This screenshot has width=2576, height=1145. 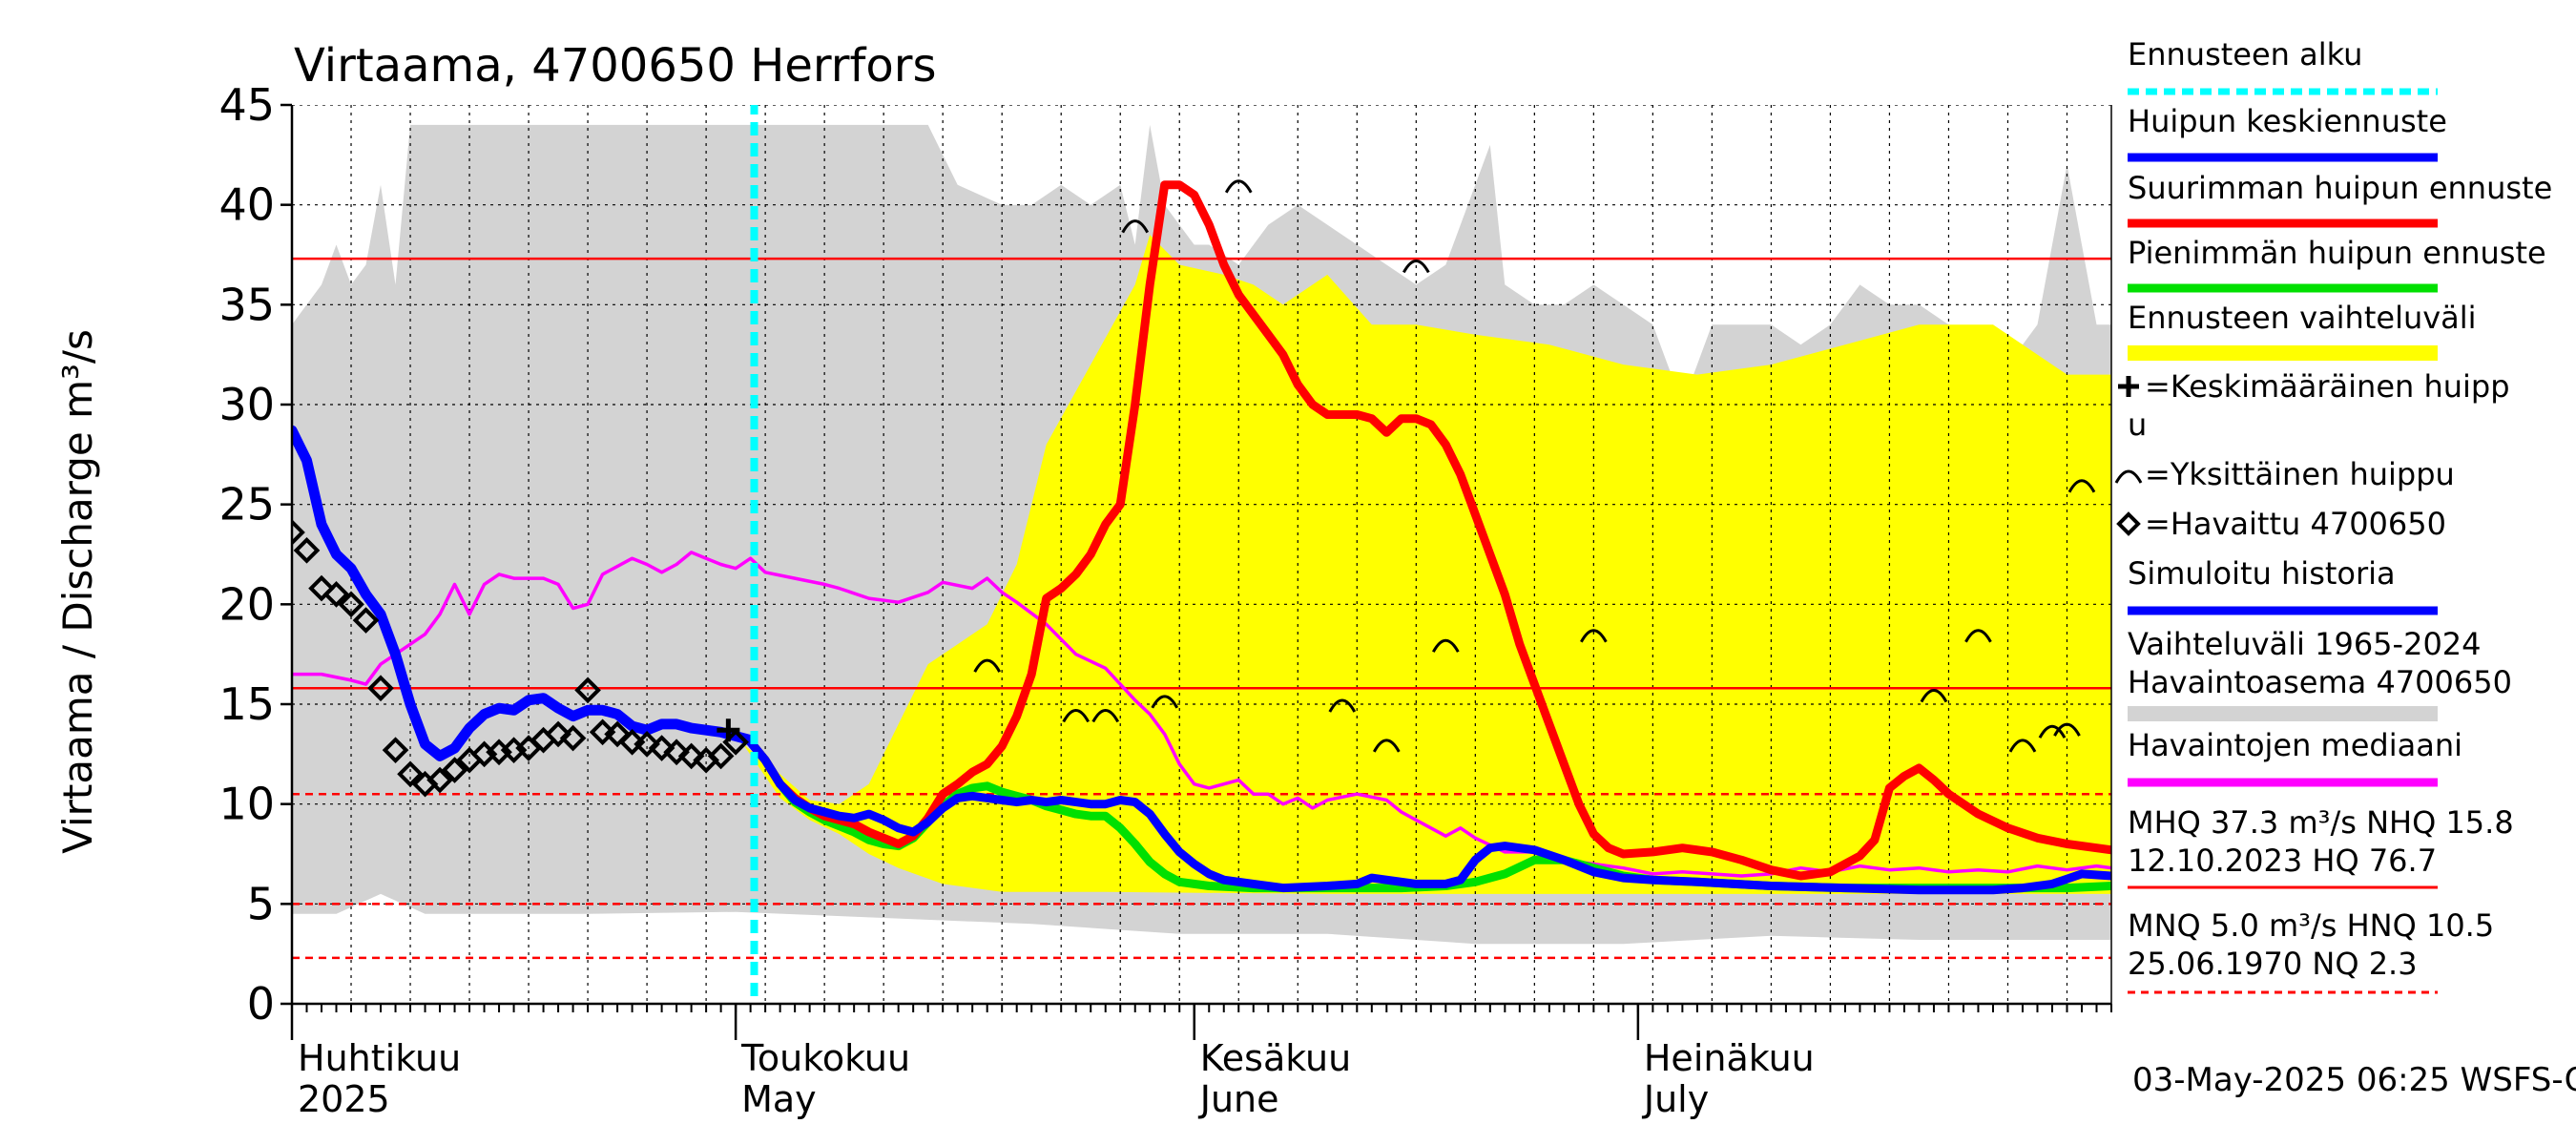 What do you see at coordinates (2273, 964) in the screenshot?
I see `stats-nq: 25.06.1970 NQ 2.3` at bounding box center [2273, 964].